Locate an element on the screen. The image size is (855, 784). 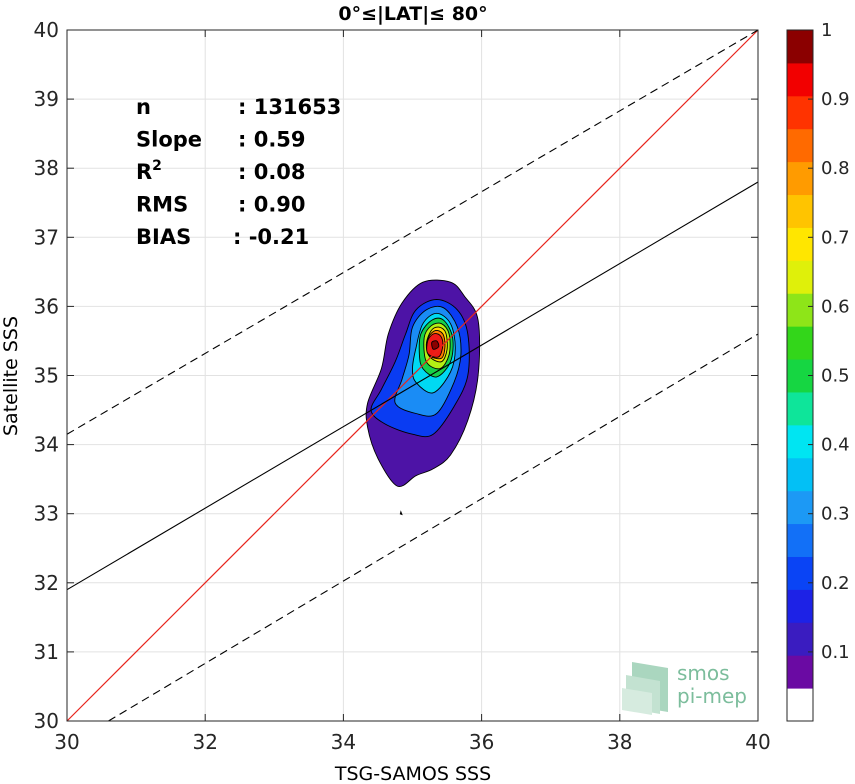
colorbar is located at coordinates (800, 375).